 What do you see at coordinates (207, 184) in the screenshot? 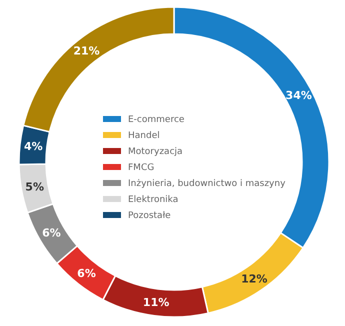
I see `legend-label: Inżynieria, budownictwo i maszyny` at bounding box center [207, 184].